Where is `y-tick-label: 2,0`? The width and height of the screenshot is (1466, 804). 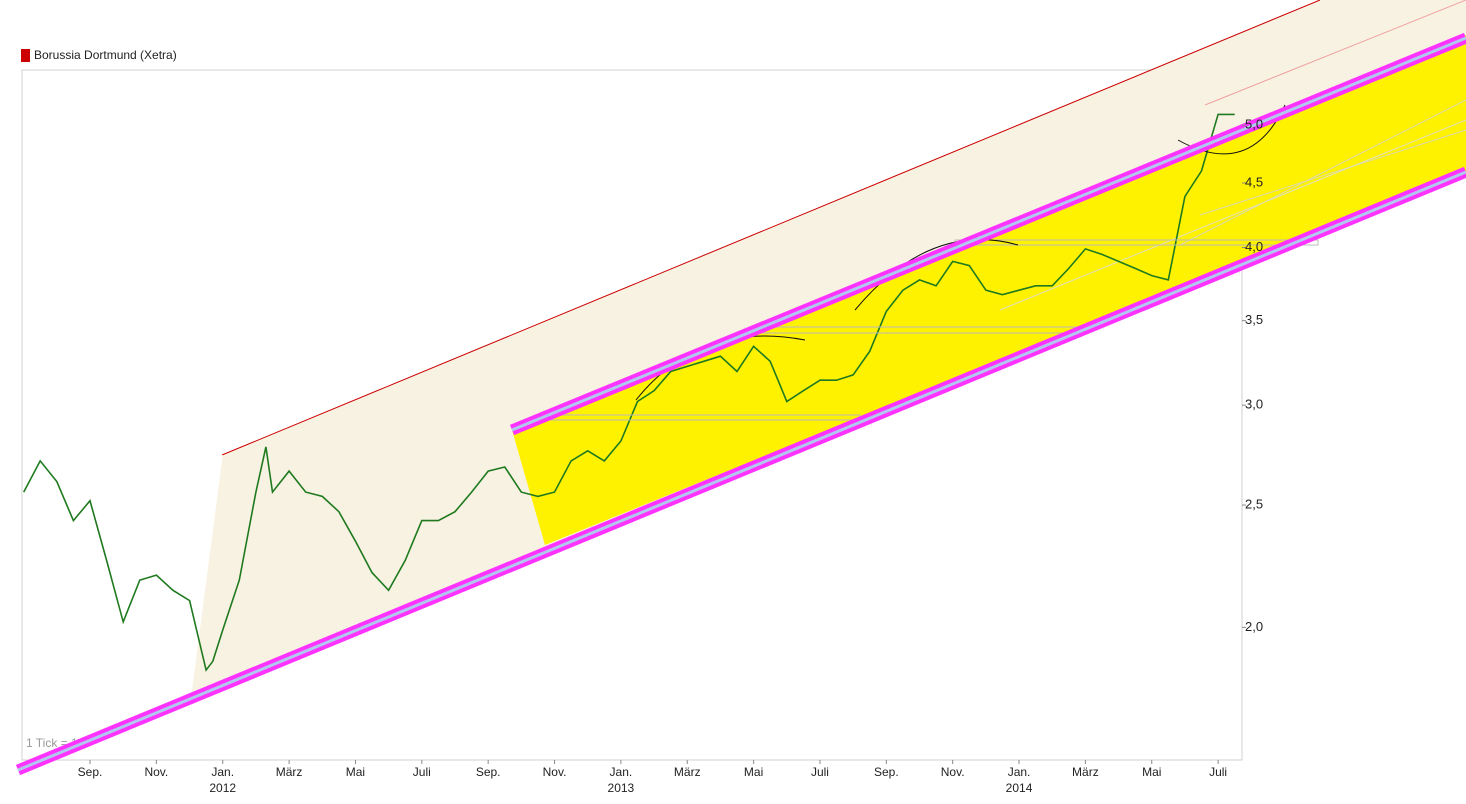
y-tick-label: 2,0 is located at coordinates (1254, 626).